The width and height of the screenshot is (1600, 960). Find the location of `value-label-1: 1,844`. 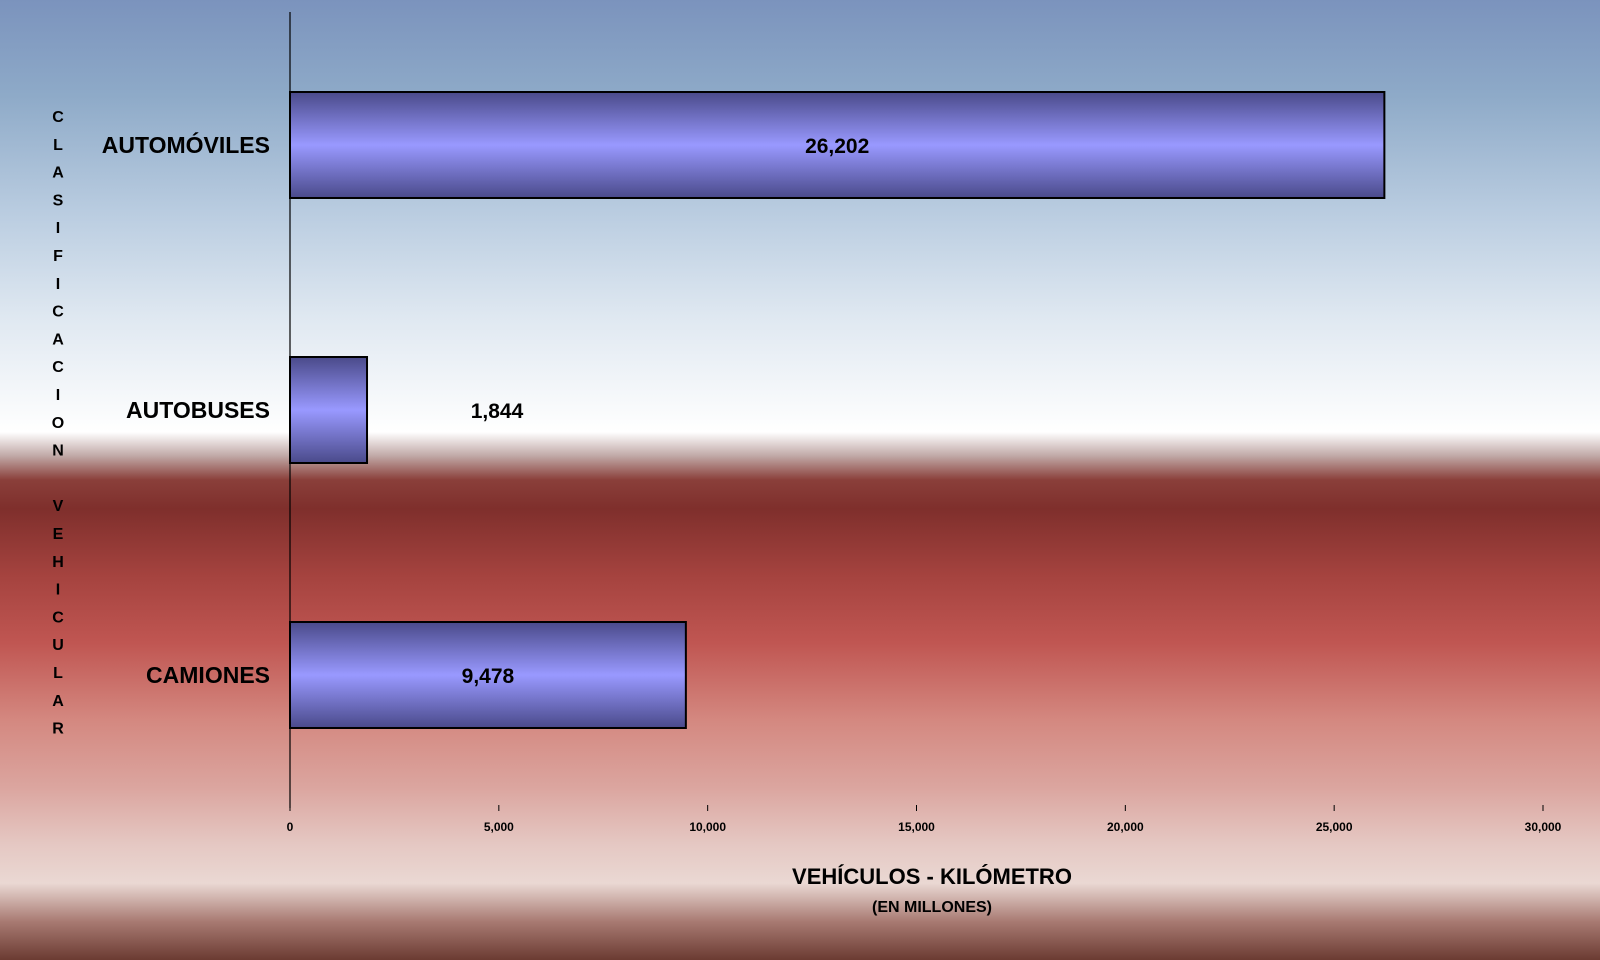

value-label-1: 1,844 is located at coordinates (497, 411).